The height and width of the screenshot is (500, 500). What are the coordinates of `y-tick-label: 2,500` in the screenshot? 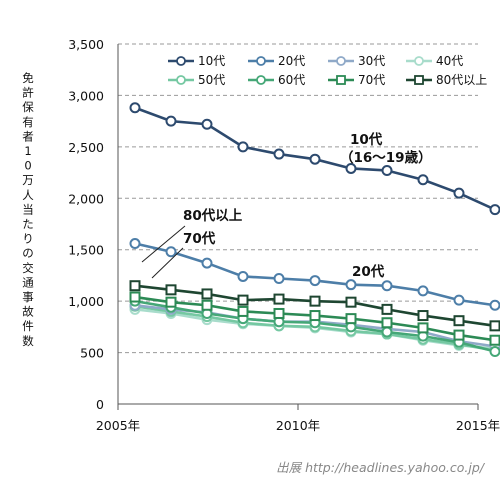 It's located at (86, 147).